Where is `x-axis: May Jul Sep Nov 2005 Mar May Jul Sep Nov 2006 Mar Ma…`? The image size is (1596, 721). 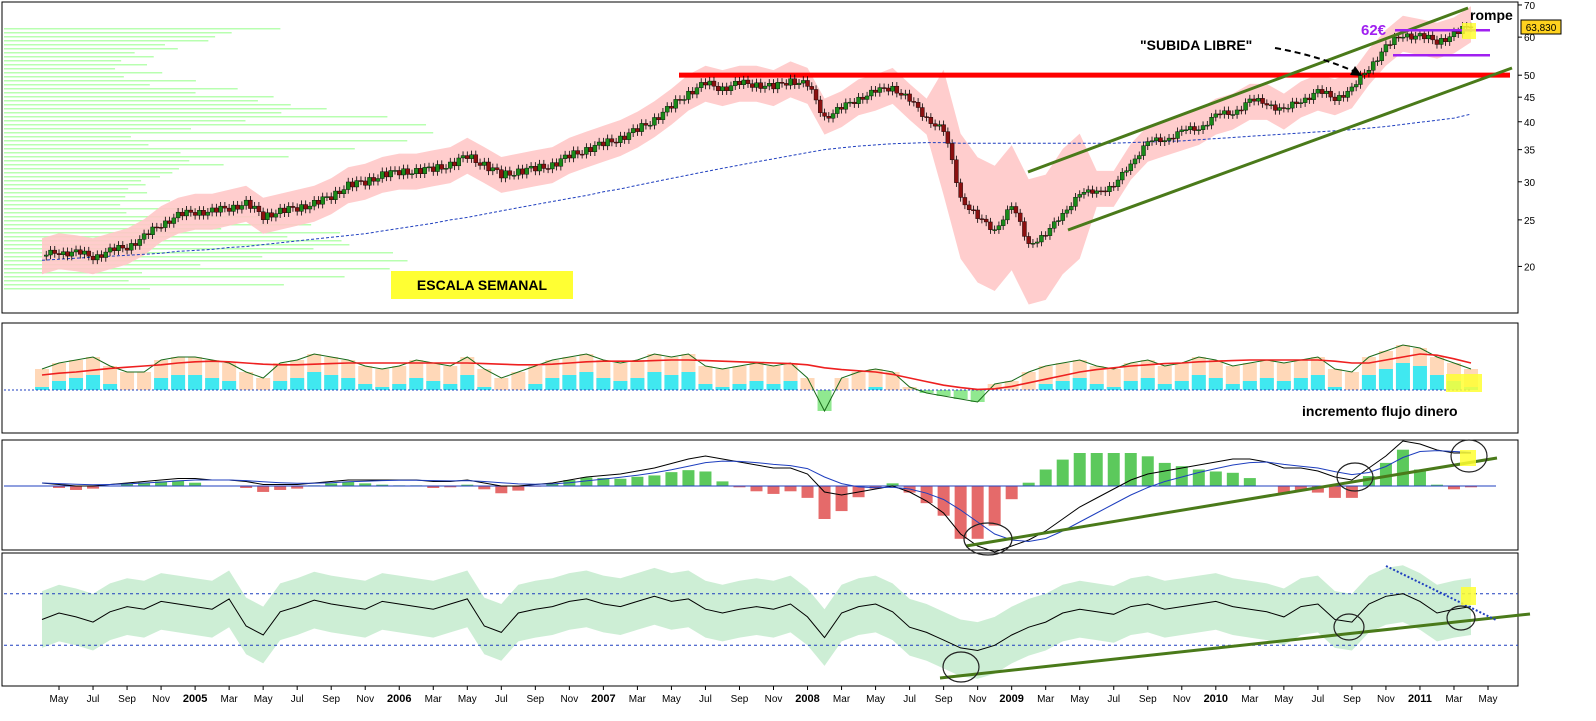 x-axis: May Jul Sep Nov 2005 Mar May Jul Sep Nov 2006 Mar Ma… is located at coordinates (773, 695).